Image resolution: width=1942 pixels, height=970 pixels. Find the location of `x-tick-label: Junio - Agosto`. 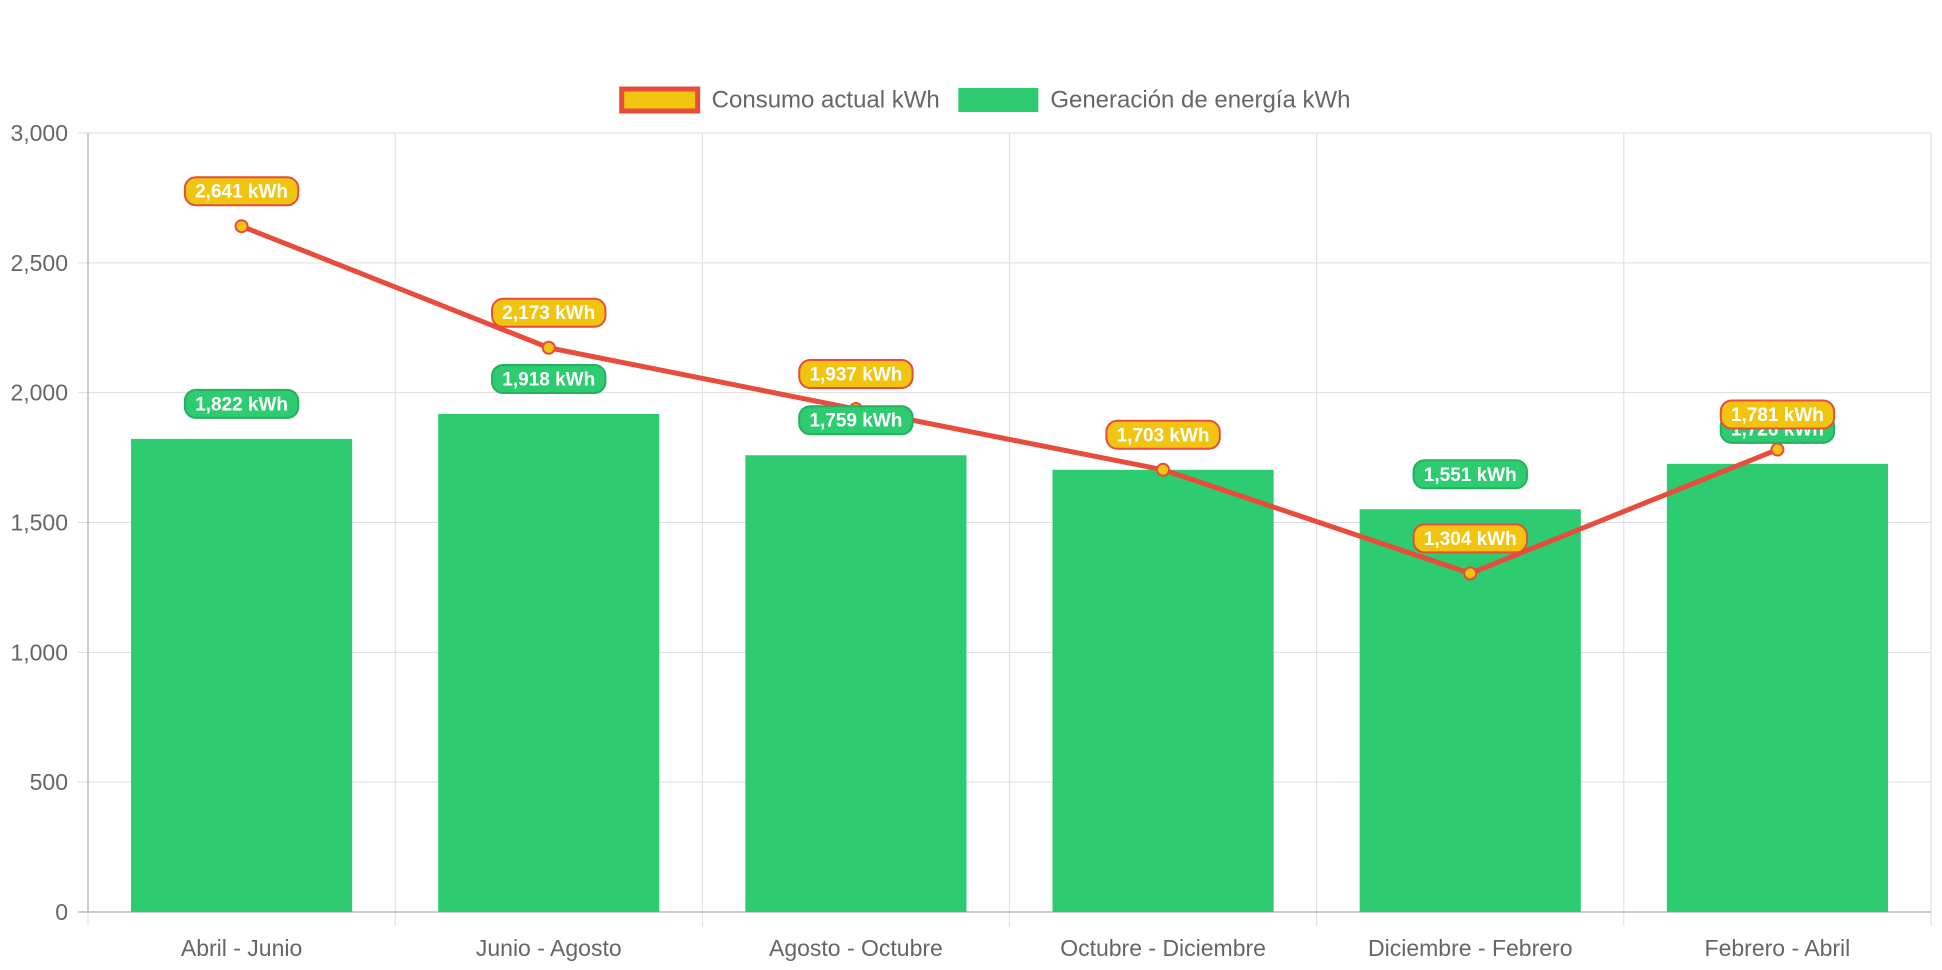

x-tick-label: Junio - Agosto is located at coordinates (549, 948).